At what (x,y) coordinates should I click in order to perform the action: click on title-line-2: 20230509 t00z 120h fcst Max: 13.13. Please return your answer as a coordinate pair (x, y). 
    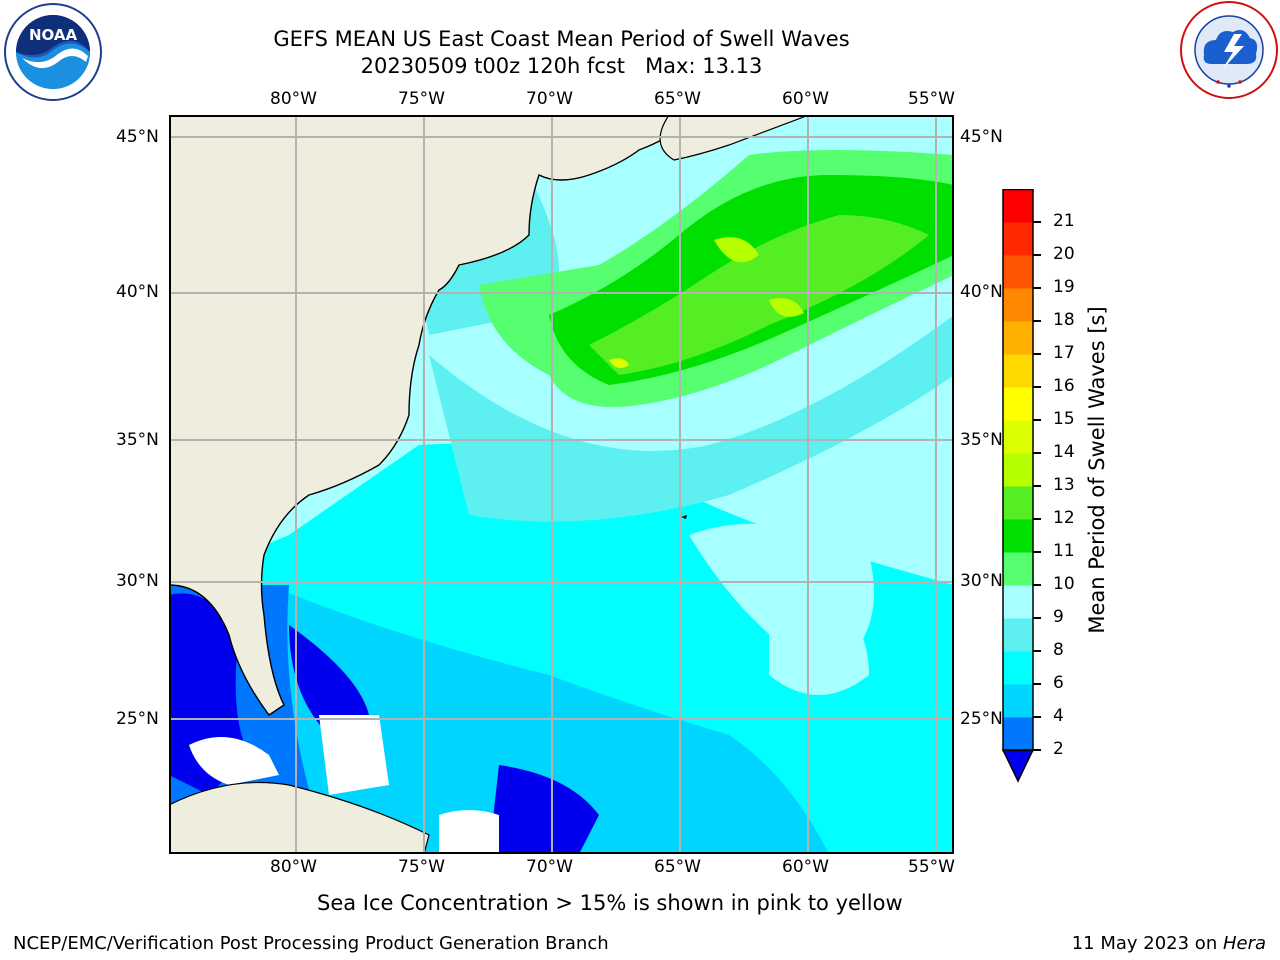
    Looking at the image, I should click on (561, 66).